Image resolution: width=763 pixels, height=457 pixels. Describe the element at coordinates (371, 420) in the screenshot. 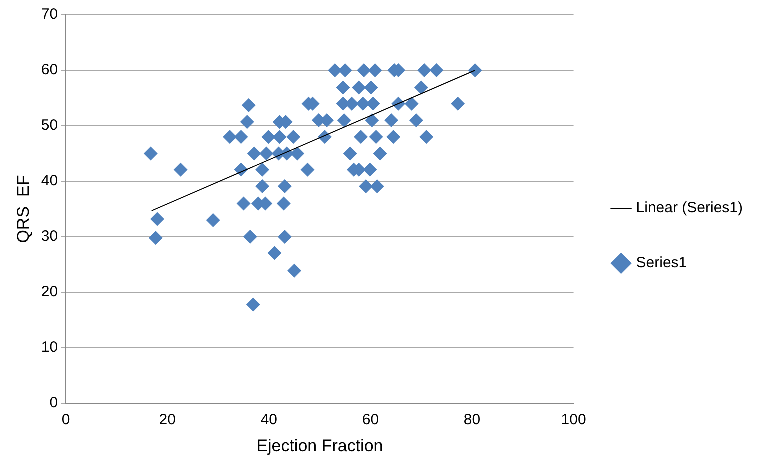

I see `x-tick-label: 60` at that location.